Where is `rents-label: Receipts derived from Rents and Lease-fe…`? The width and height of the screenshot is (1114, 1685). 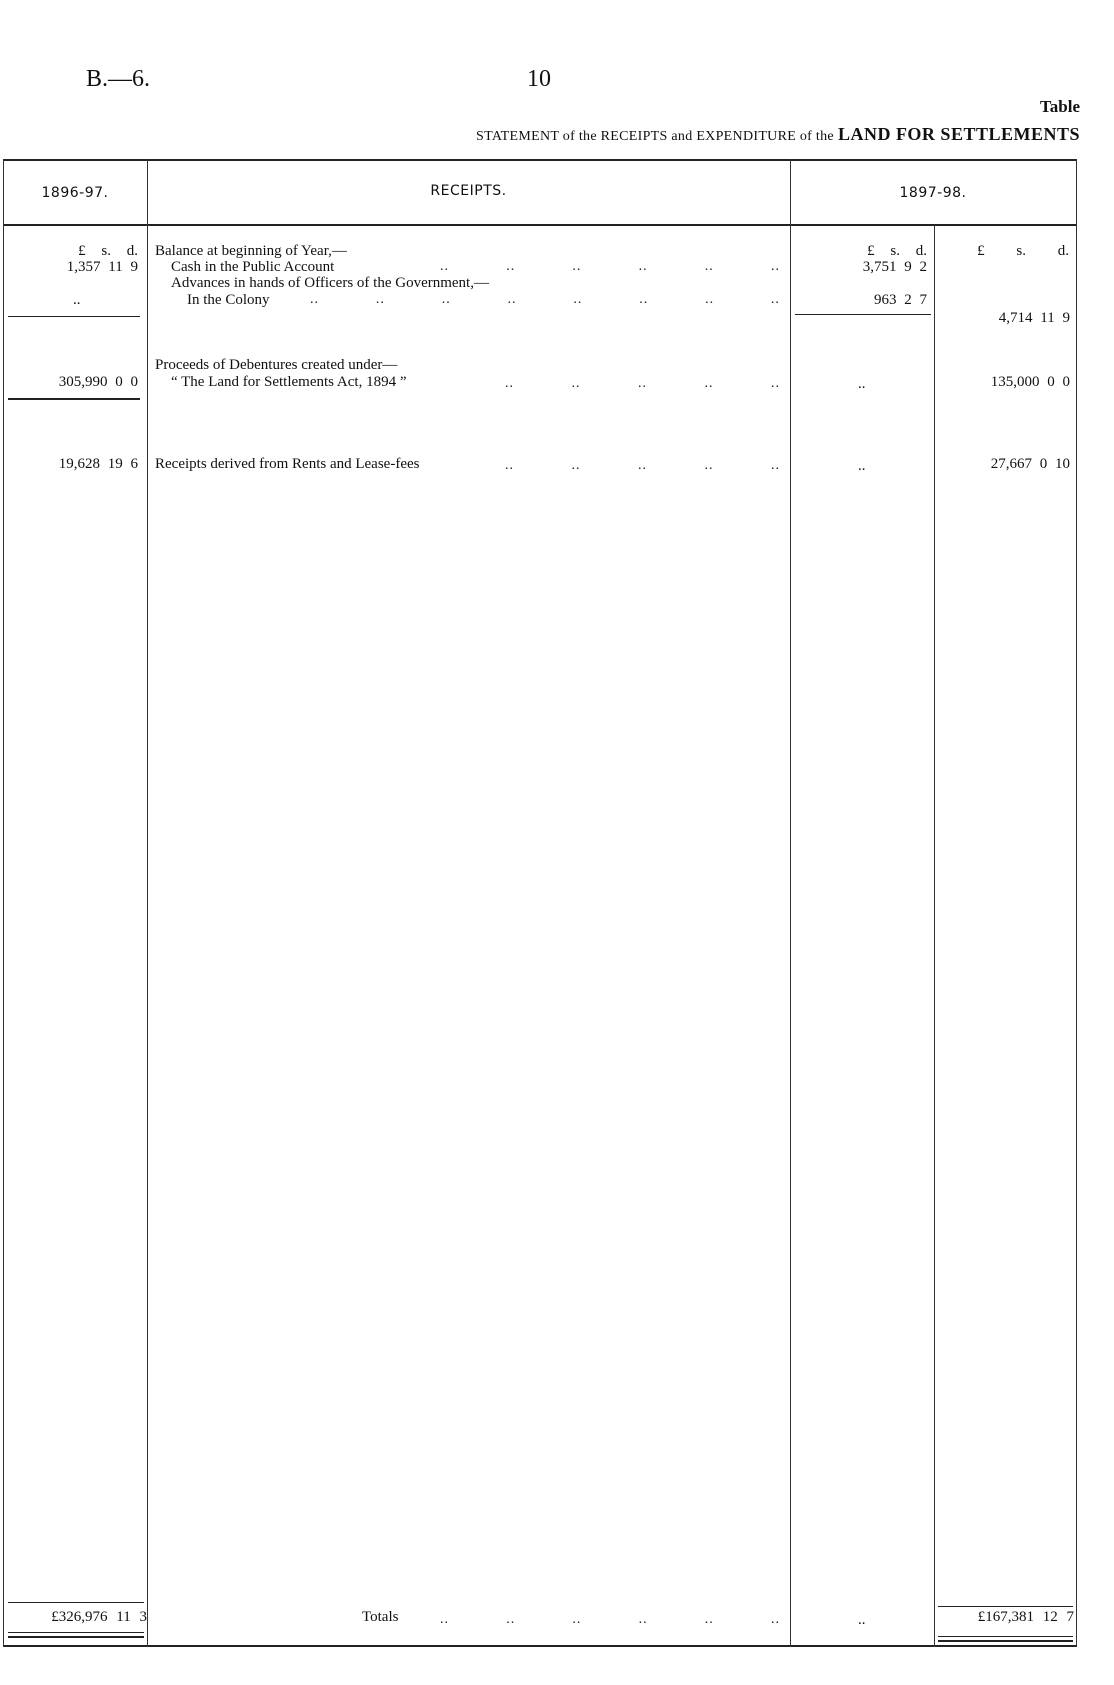
rents-label: Receipts derived from Rents and Lease-fe… is located at coordinates (287, 464).